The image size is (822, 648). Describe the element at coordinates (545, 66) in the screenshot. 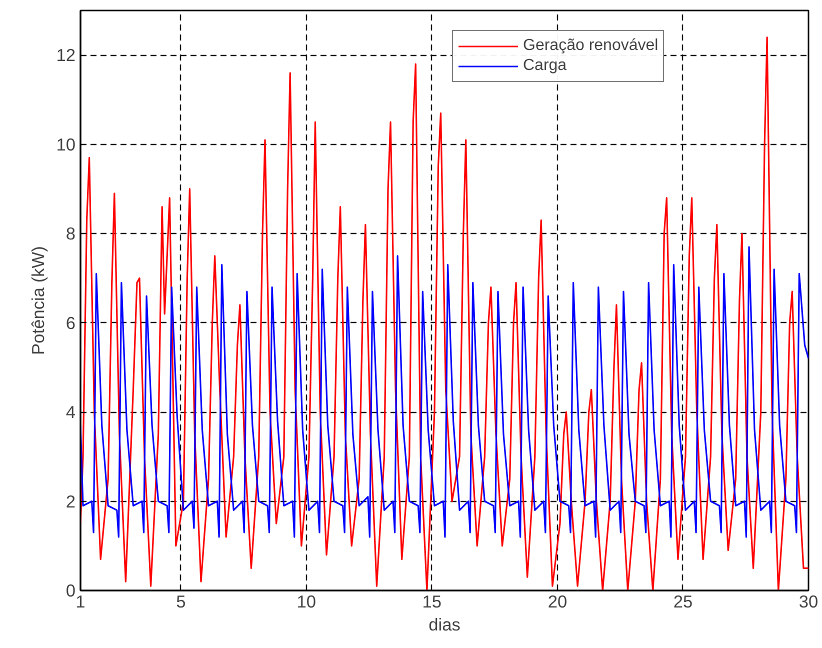

I see `legend-label: Carga` at that location.